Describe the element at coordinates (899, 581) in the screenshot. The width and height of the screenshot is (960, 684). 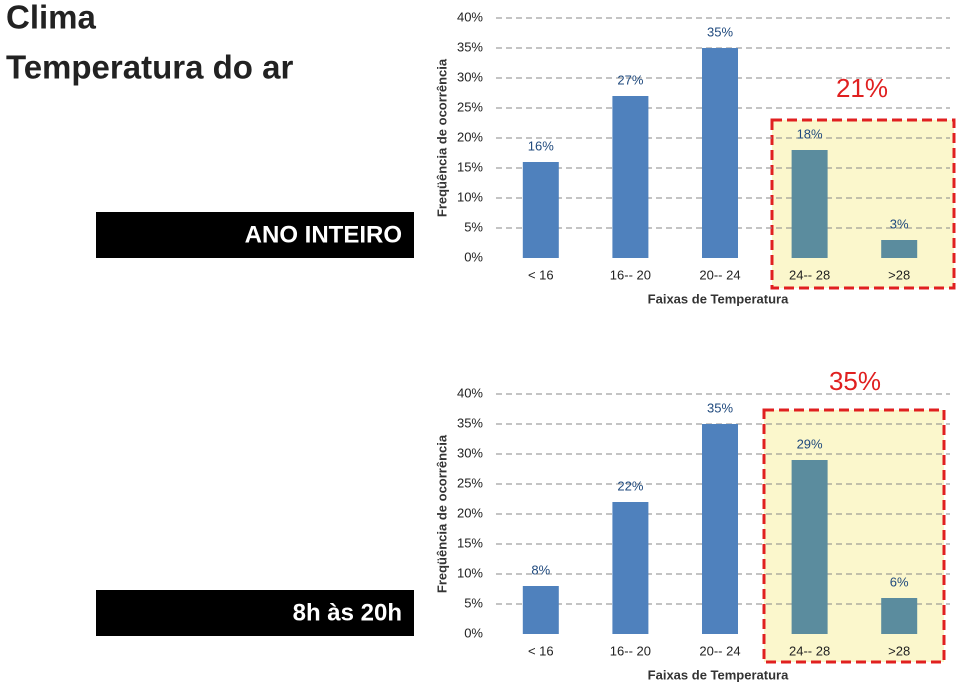
I see `value-label: 6%` at that location.